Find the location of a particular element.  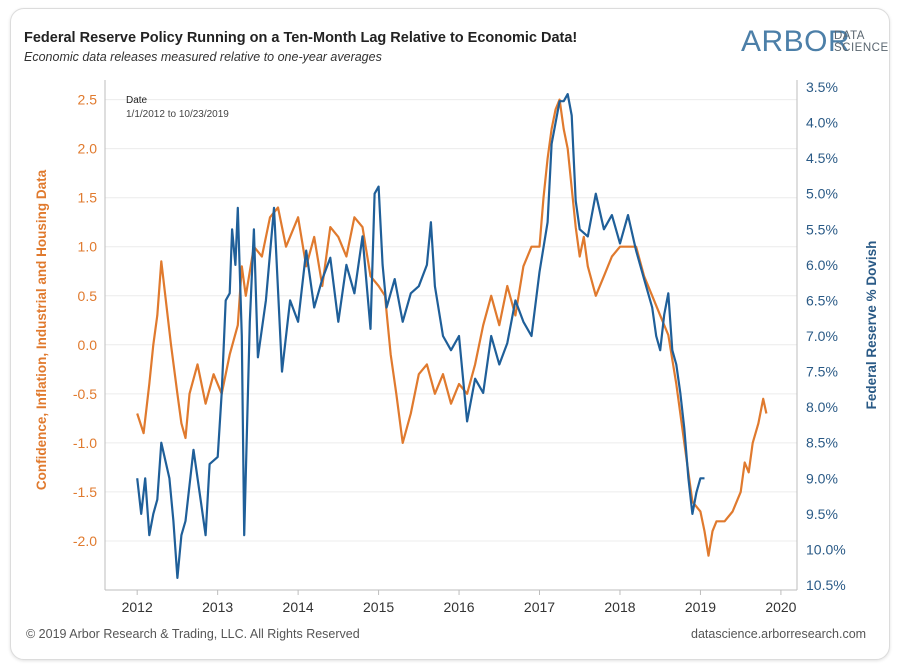

logo-sub-line1: DATA is located at coordinates (849, 36).